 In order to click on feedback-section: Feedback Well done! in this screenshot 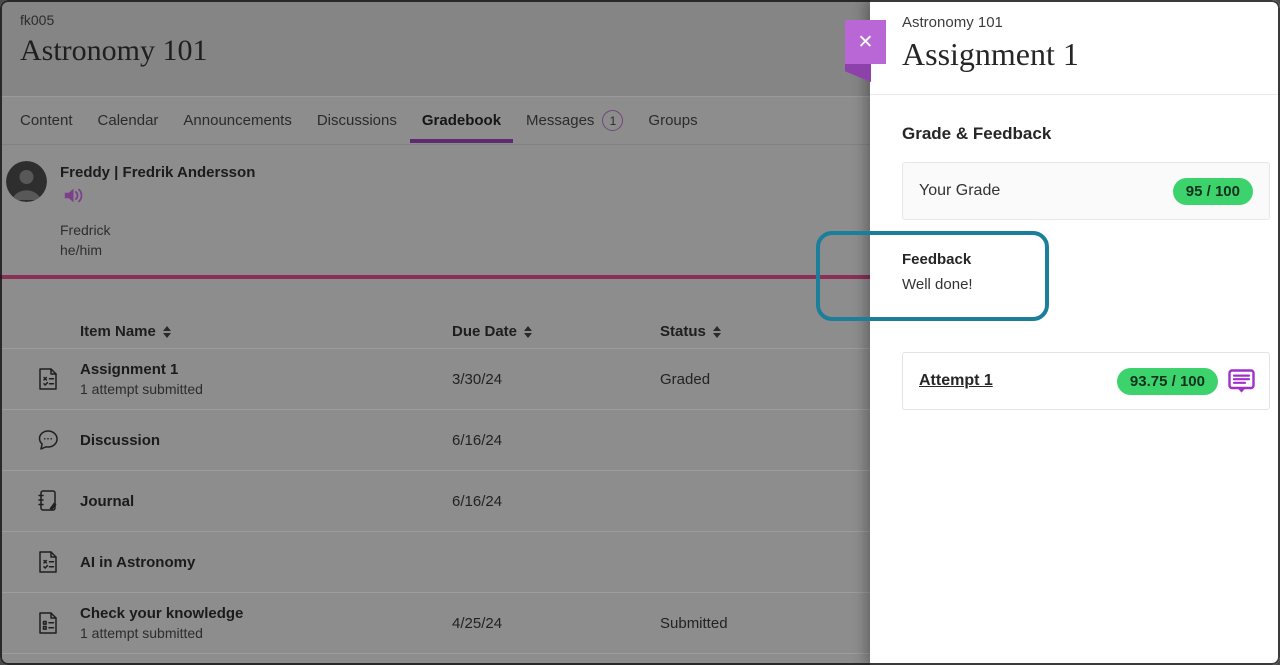, I will do `click(1086, 272)`.